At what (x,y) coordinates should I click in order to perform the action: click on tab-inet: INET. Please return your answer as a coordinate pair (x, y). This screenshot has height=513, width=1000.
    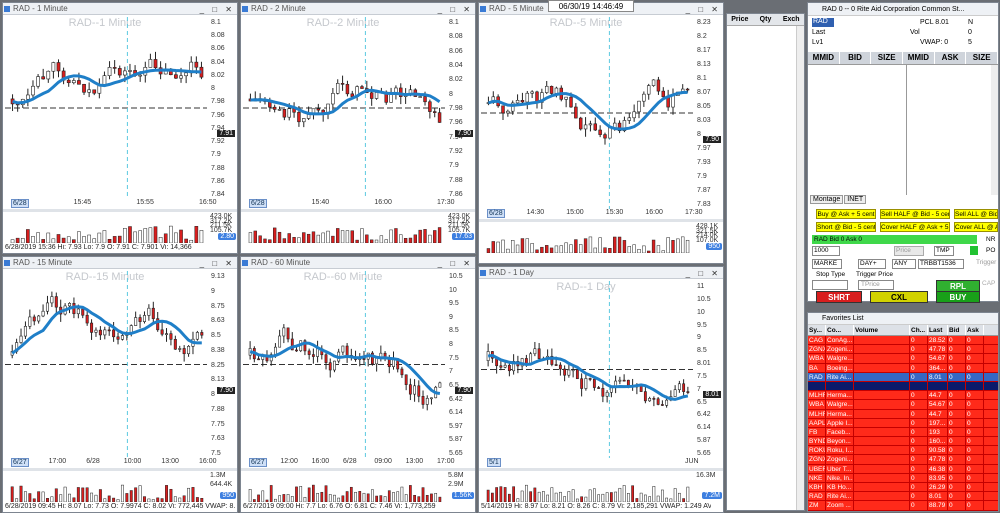
    Looking at the image, I should click on (855, 199).